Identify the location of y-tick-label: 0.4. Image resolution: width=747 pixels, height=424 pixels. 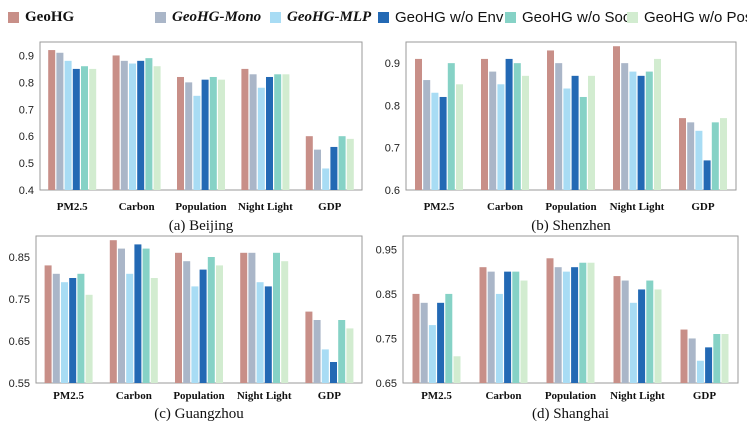
(26, 191).